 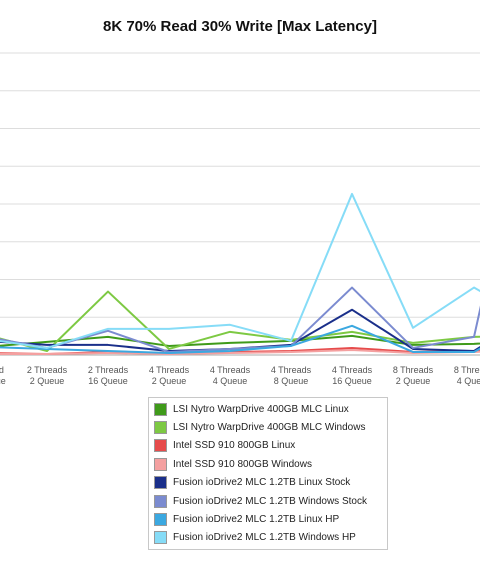 I want to click on legend-item: Fusion ioDrive2 MLC 1.2TB Linux Stock, so click(x=268, y=483).